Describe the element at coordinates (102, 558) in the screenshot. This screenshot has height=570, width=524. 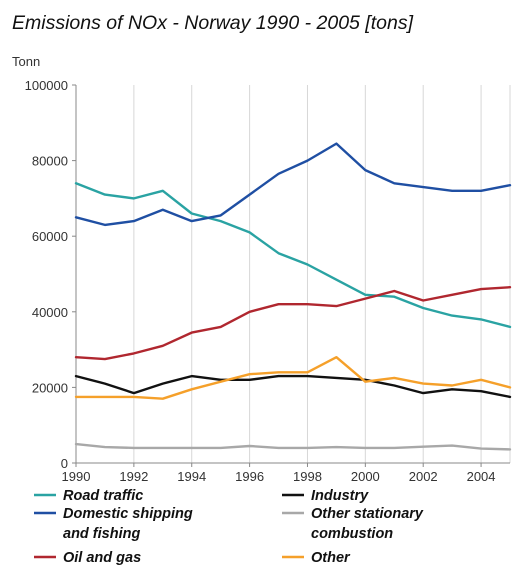
I see `legend-label: Oil and gas` at that location.